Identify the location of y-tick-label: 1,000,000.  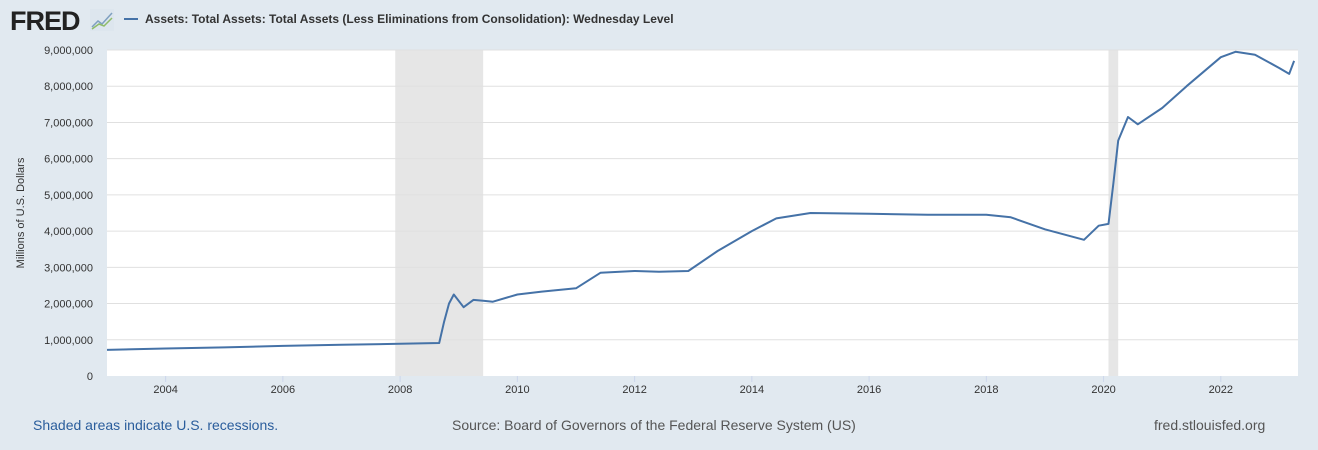
(68, 341).